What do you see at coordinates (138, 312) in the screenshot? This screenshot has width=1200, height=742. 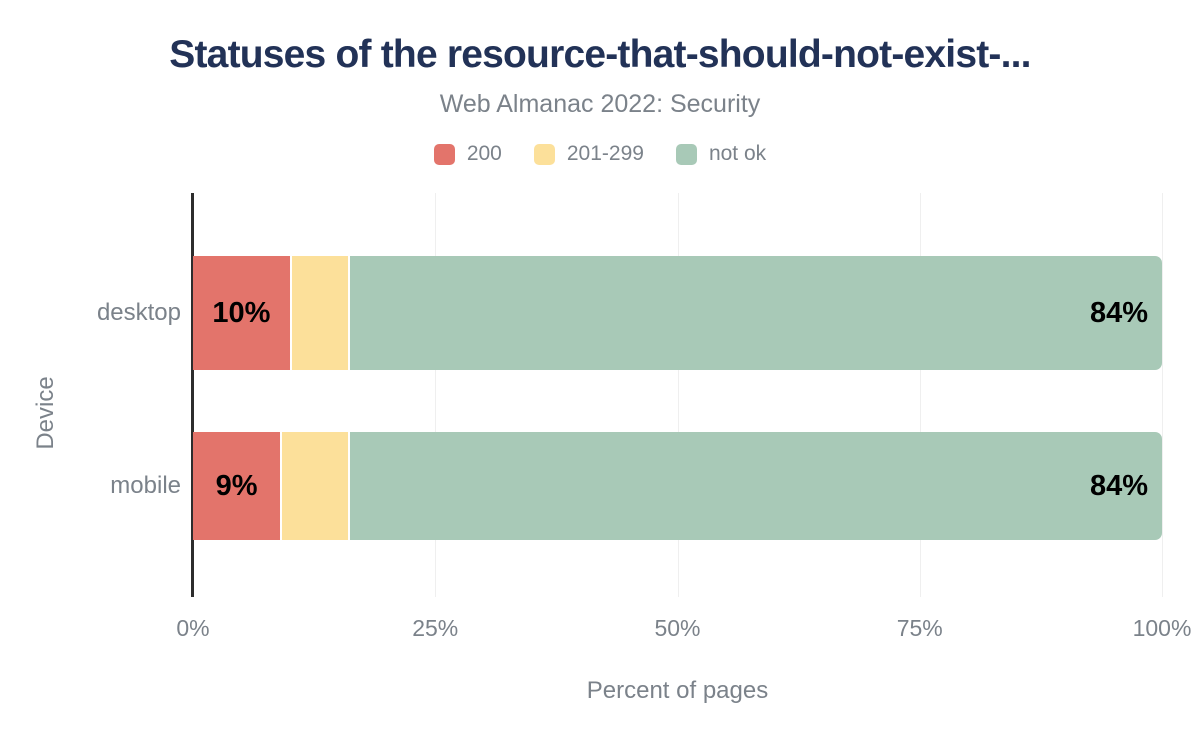 I see `category-label-desktop: desktop` at bounding box center [138, 312].